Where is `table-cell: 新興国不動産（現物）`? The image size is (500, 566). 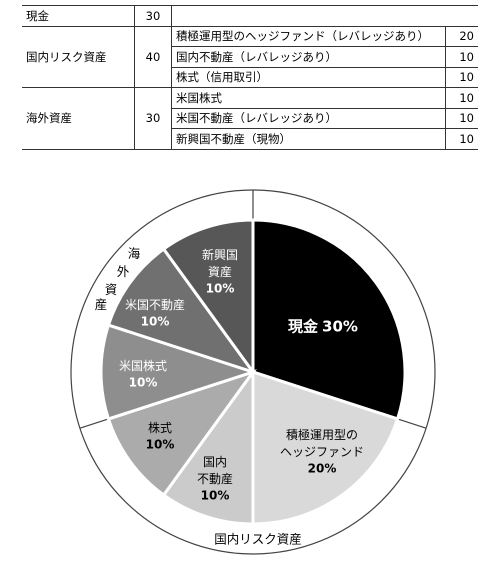
table-cell: 新興国不動産（現物） is located at coordinates (308, 139).